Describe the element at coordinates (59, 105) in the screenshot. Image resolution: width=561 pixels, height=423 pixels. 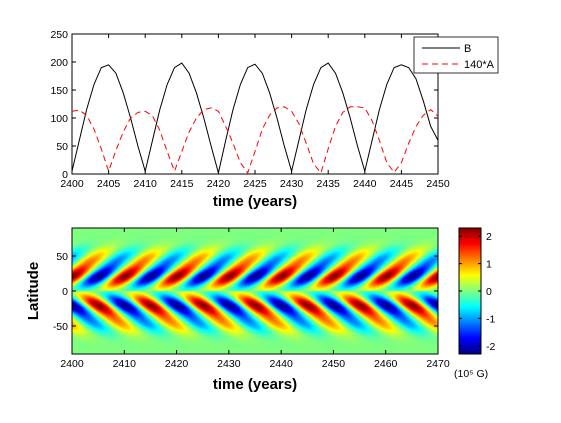
I see `top-y-tick-labels: 0 50 100 150 200 250` at that location.